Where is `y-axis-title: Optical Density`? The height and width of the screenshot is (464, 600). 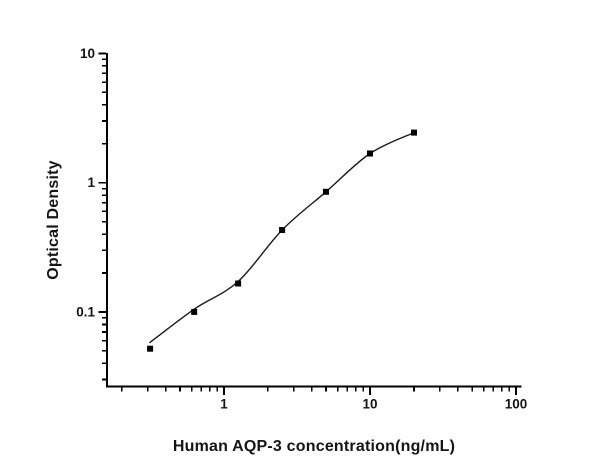
y-axis-title: Optical Density is located at coordinates (53, 220).